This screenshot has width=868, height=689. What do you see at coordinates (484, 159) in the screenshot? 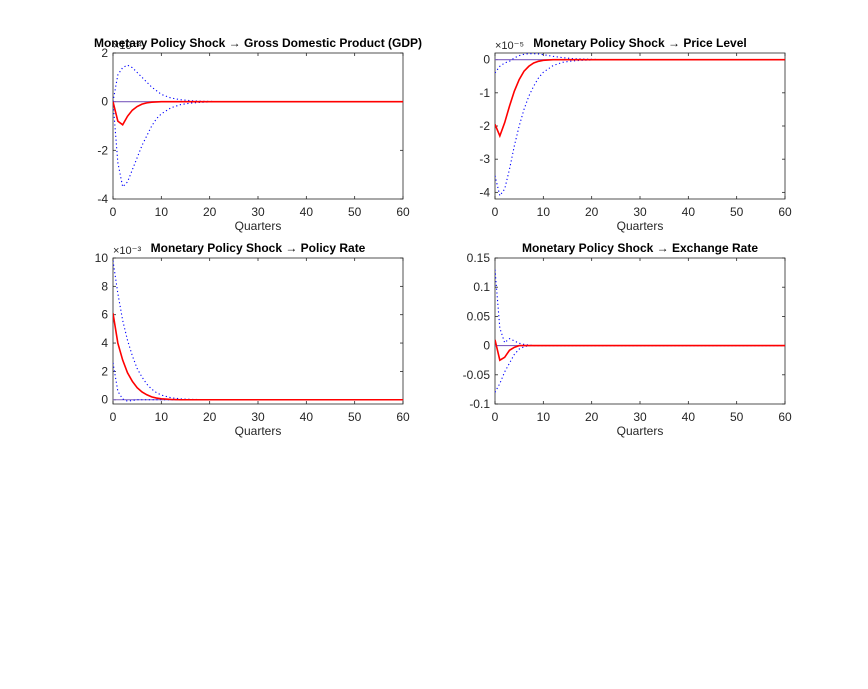
I see `y-tick-label: -3` at bounding box center [484, 159].